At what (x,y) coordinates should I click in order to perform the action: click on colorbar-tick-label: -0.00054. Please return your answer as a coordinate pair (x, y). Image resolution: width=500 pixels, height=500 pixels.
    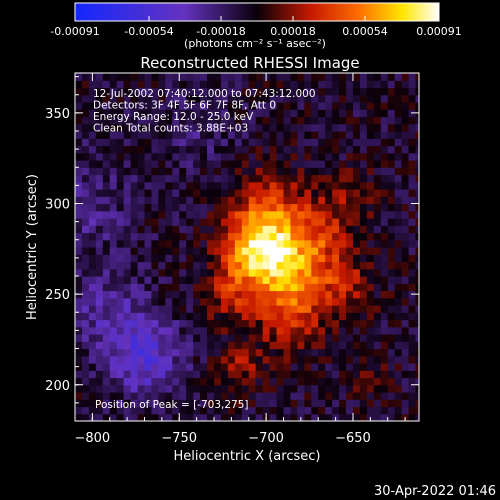
    Looking at the image, I should click on (148, 31).